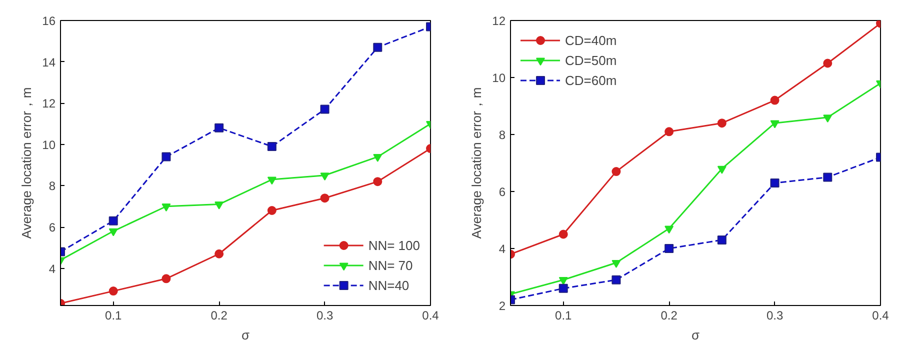 This screenshot has width=900, height=351. Describe the element at coordinates (49, 21) in the screenshot. I see `y-tick-label: 16` at that location.